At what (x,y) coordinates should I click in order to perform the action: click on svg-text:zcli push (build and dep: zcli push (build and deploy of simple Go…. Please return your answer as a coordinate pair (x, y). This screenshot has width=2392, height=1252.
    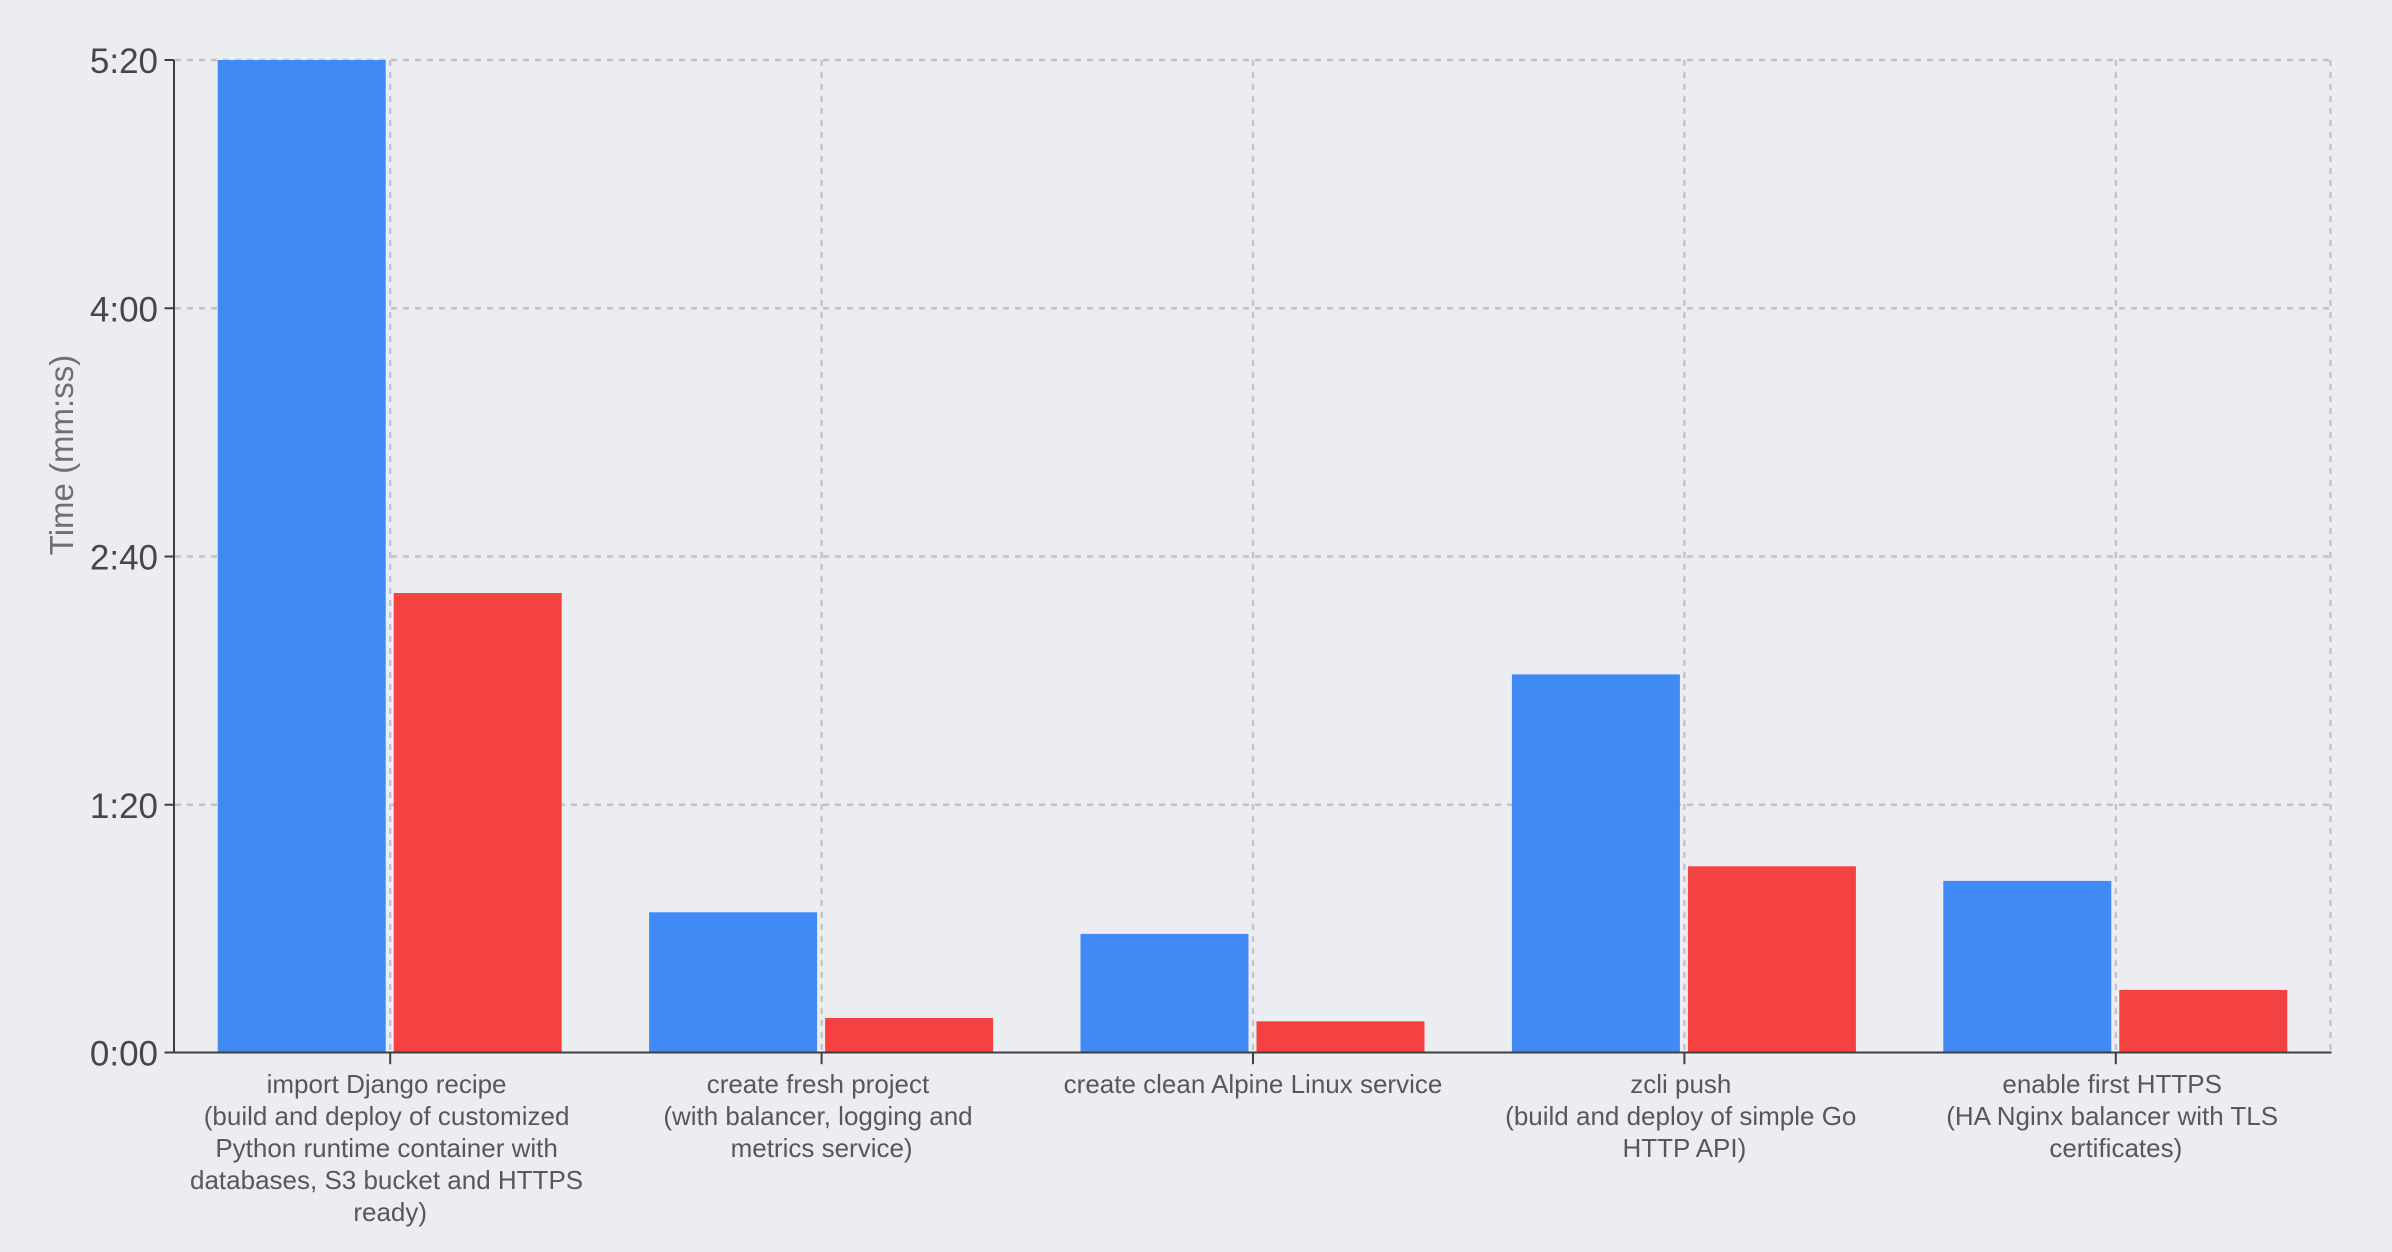
    Looking at the image, I should click on (1684, 1116).